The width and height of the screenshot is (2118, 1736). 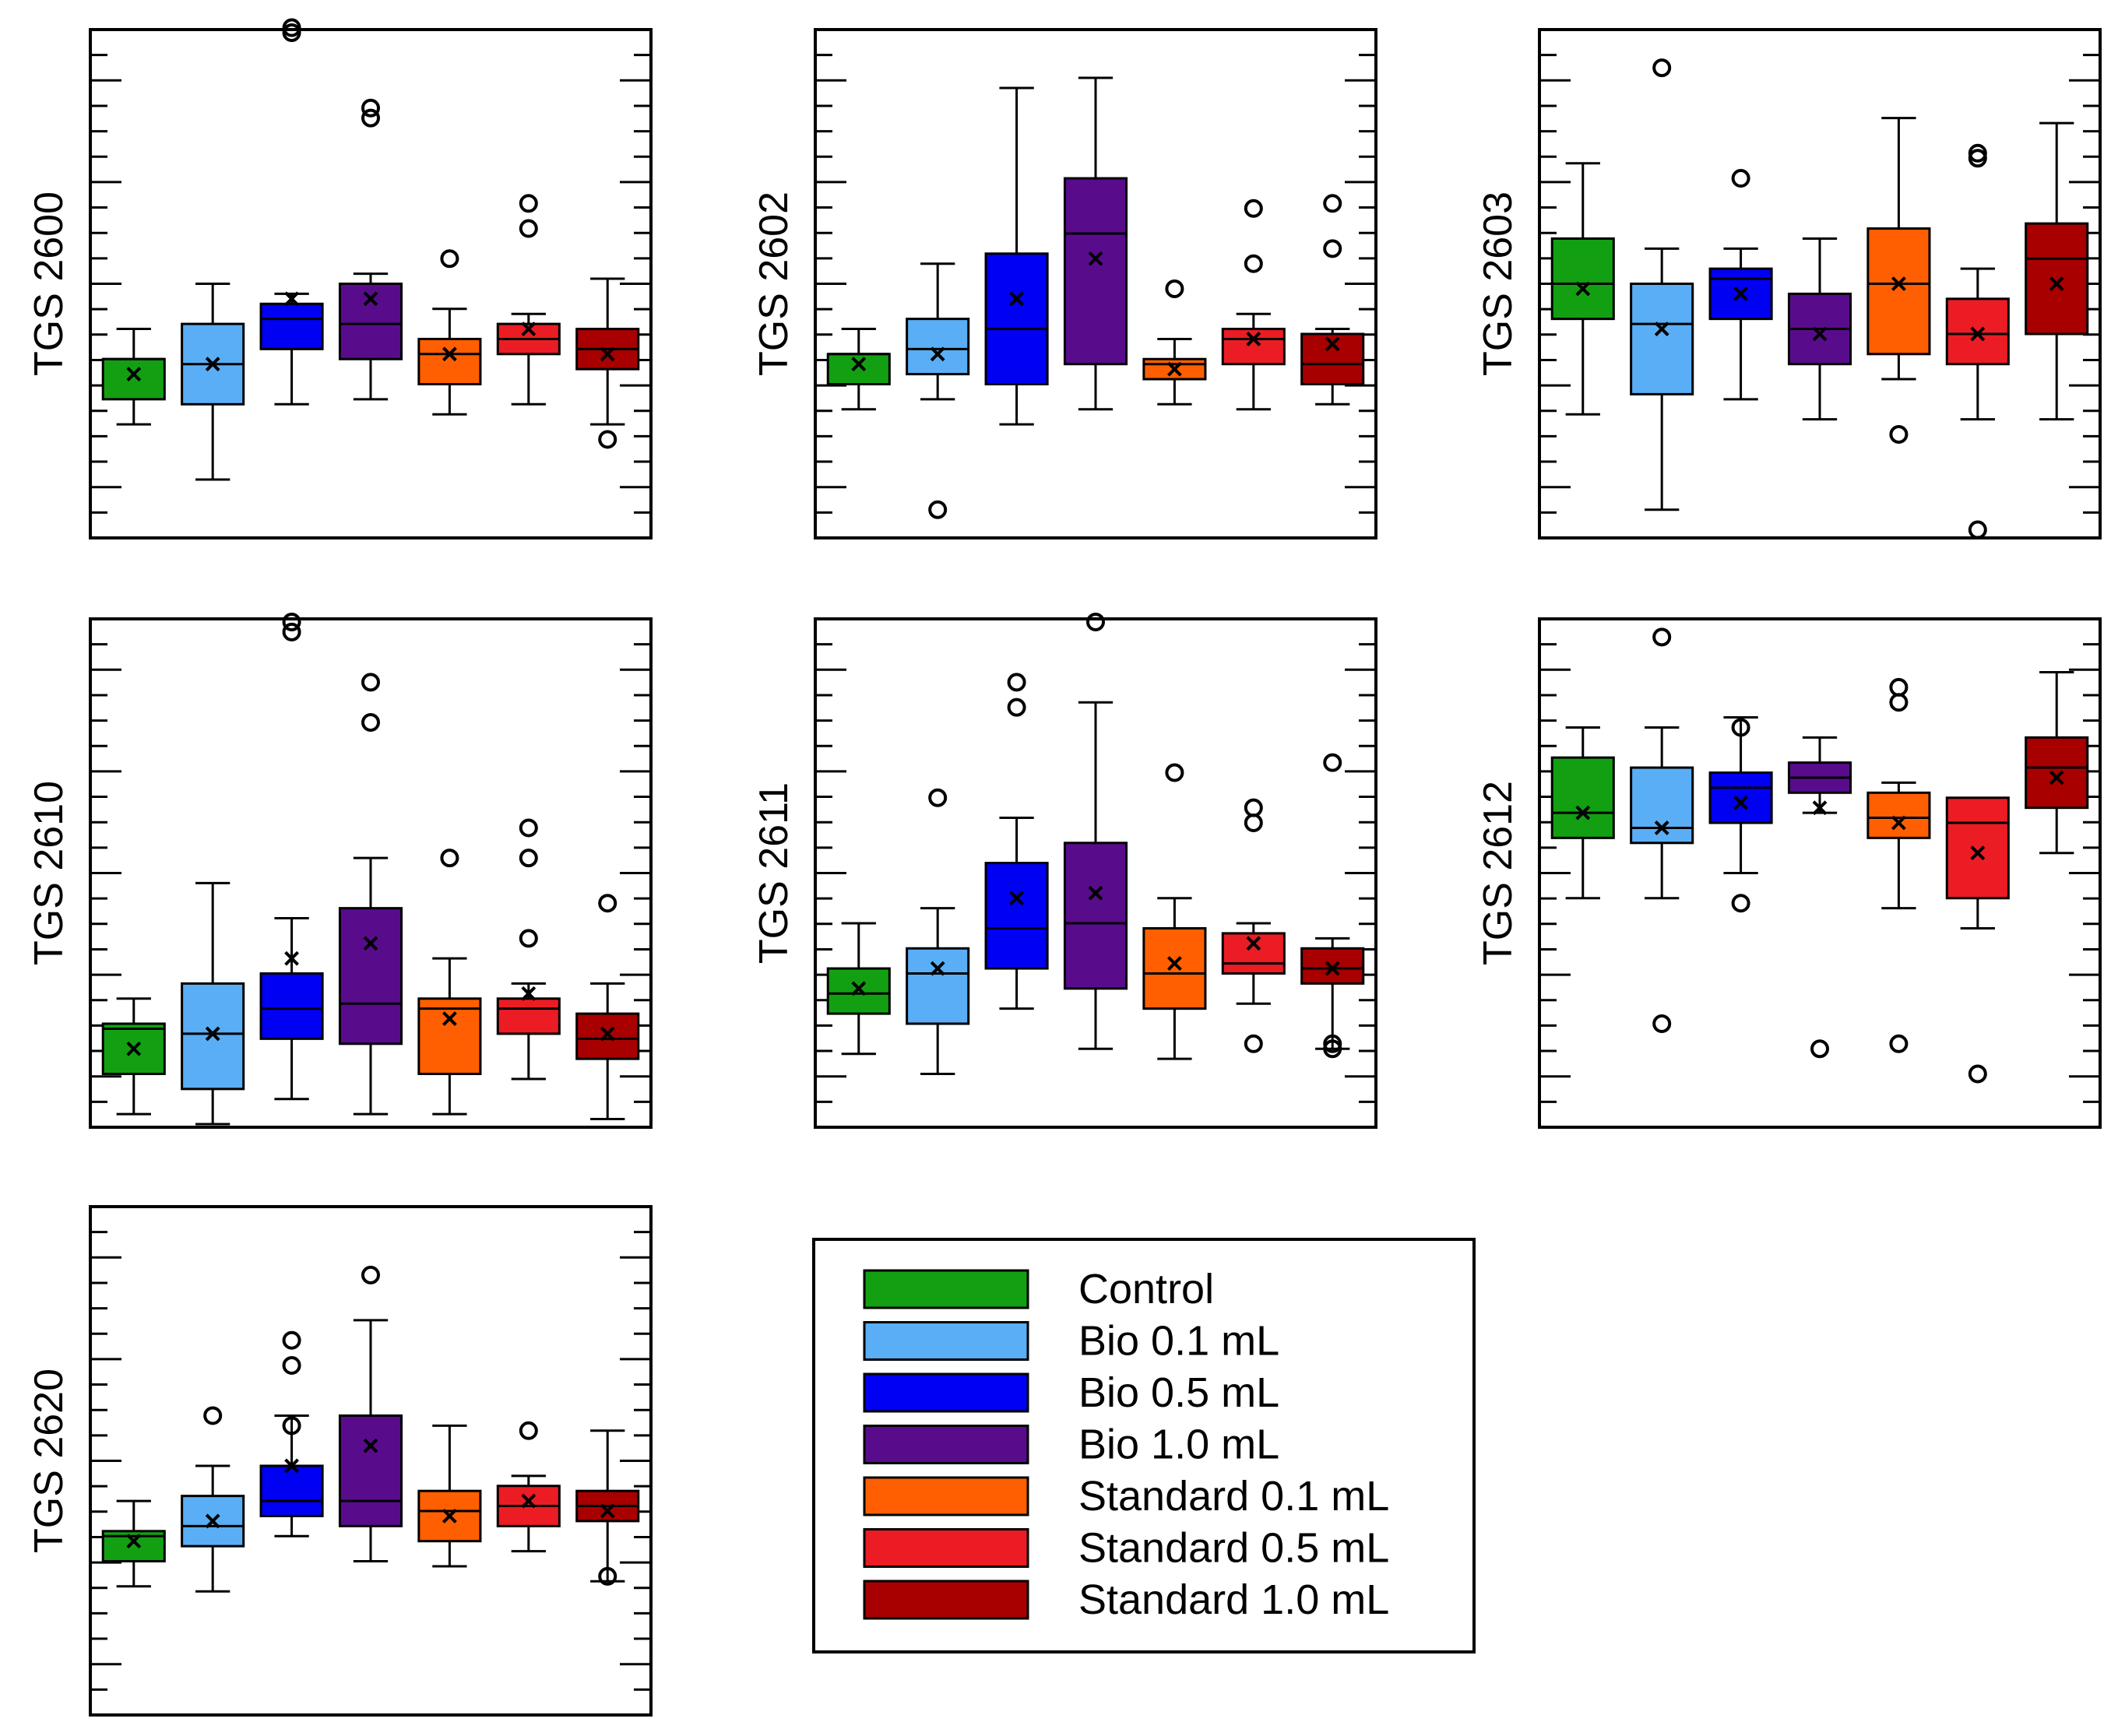 What do you see at coordinates (1146, 1289) in the screenshot?
I see `legend-label: Control` at bounding box center [1146, 1289].